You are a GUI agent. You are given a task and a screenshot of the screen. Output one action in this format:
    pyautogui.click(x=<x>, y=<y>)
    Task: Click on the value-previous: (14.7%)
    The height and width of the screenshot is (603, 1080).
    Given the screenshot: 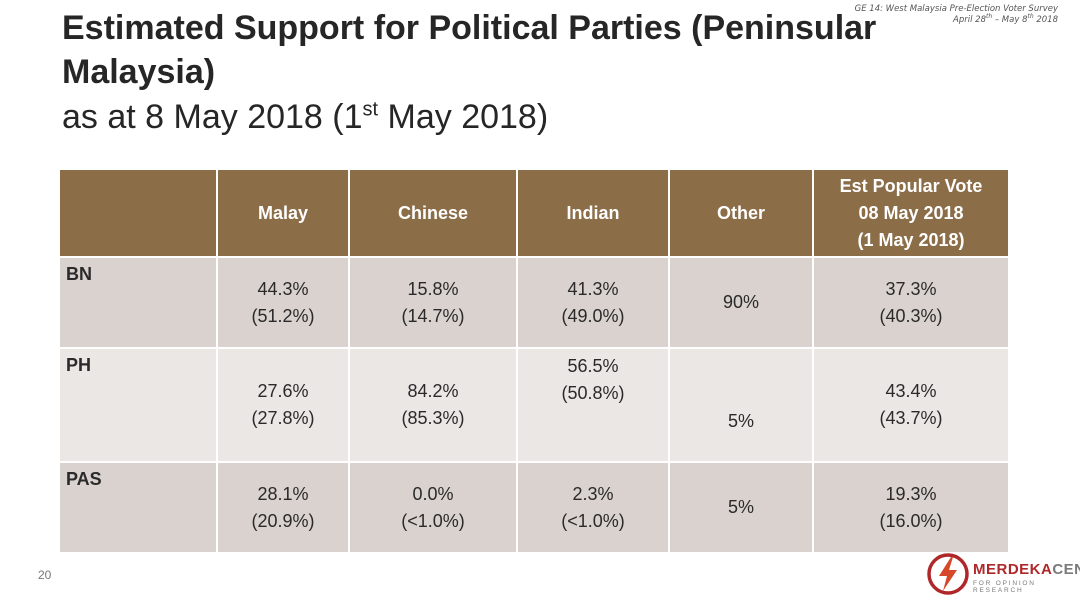 What is the action you would take?
    pyautogui.click(x=433, y=315)
    